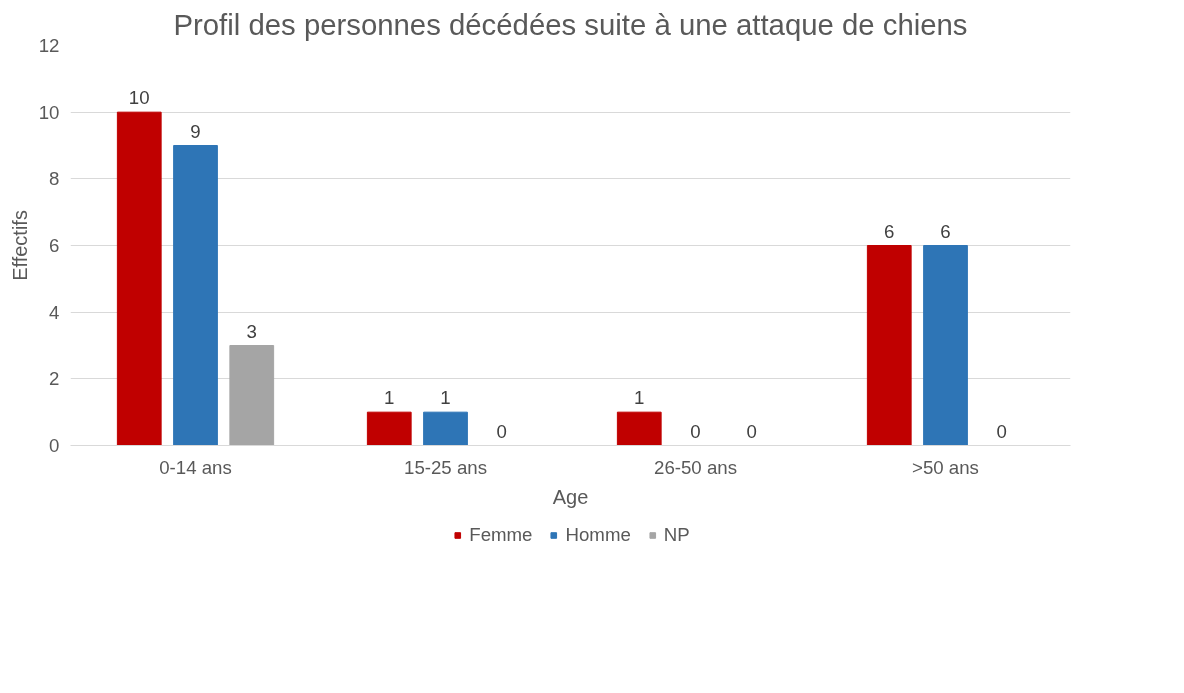  What do you see at coordinates (501, 535) in the screenshot?
I see `legend-label: Femme` at bounding box center [501, 535].